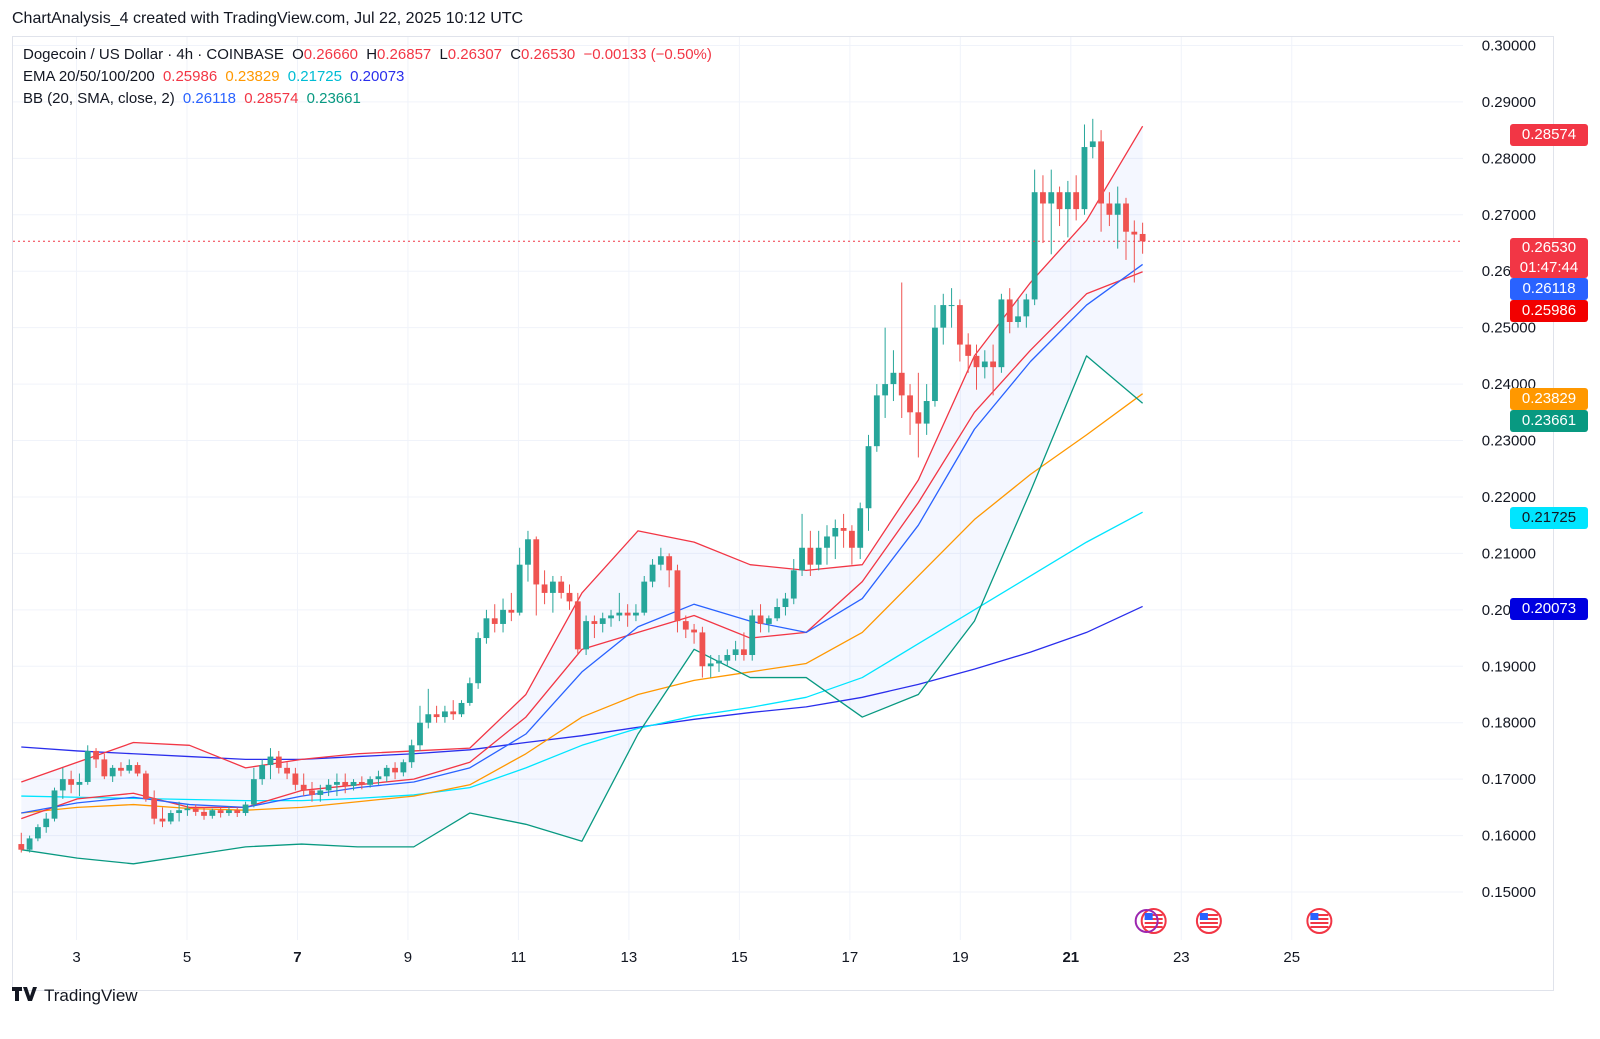 Image resolution: width=1600 pixels, height=1039 pixels. What do you see at coordinates (1549, 609) in the screenshot?
I see `ema200-price-label: 0.20073` at bounding box center [1549, 609].